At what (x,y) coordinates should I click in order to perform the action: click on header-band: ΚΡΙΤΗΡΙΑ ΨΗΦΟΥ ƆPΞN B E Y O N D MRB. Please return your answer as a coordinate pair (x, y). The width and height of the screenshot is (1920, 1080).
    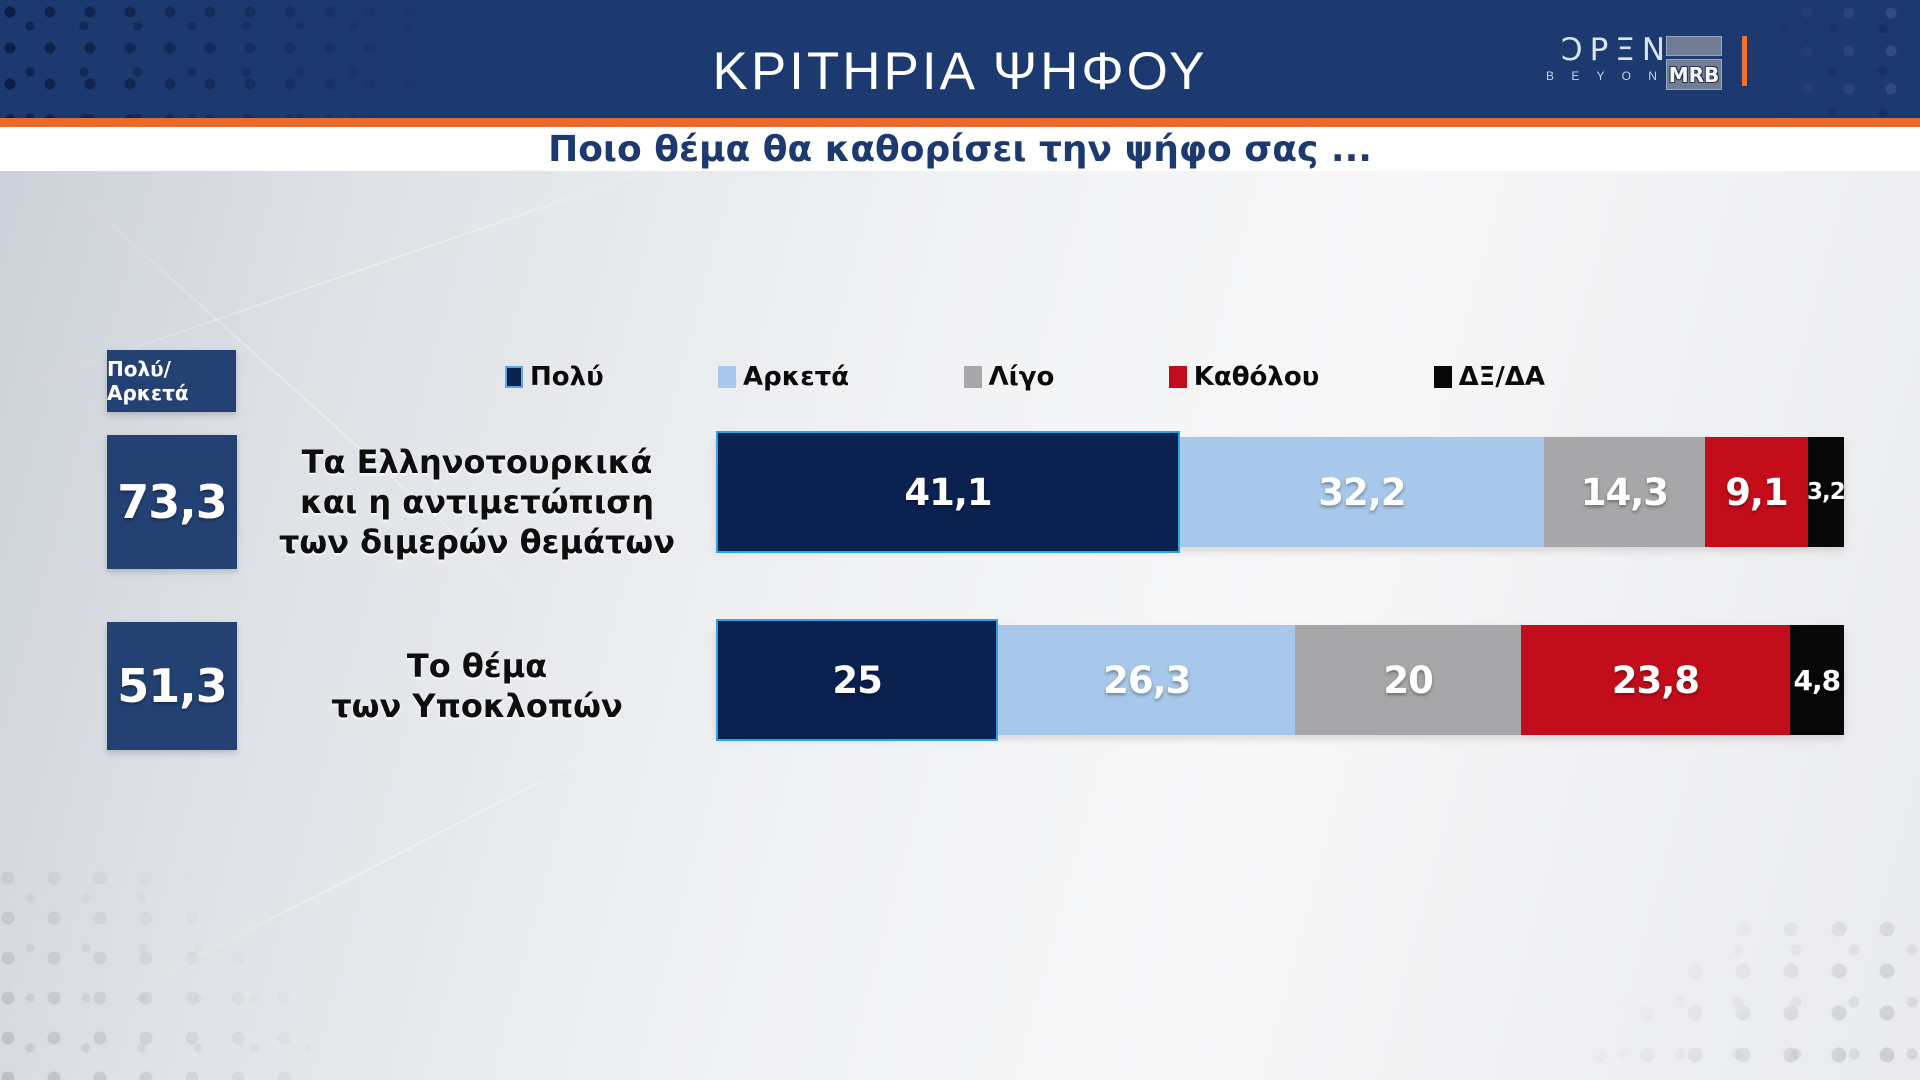
    Looking at the image, I should click on (960, 59).